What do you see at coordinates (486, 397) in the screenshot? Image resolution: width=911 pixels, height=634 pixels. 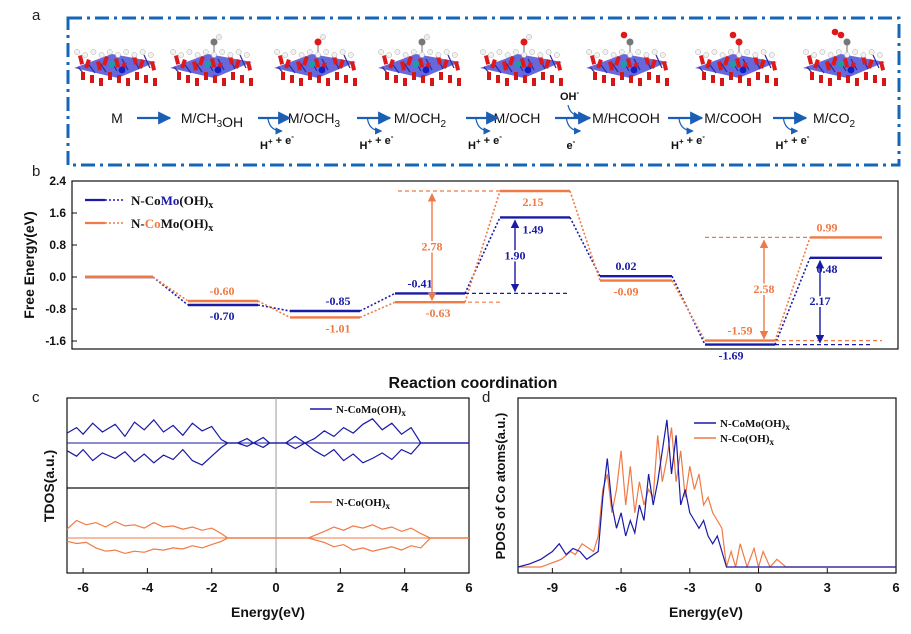 I see `panel-d-letter: d` at bounding box center [486, 397].